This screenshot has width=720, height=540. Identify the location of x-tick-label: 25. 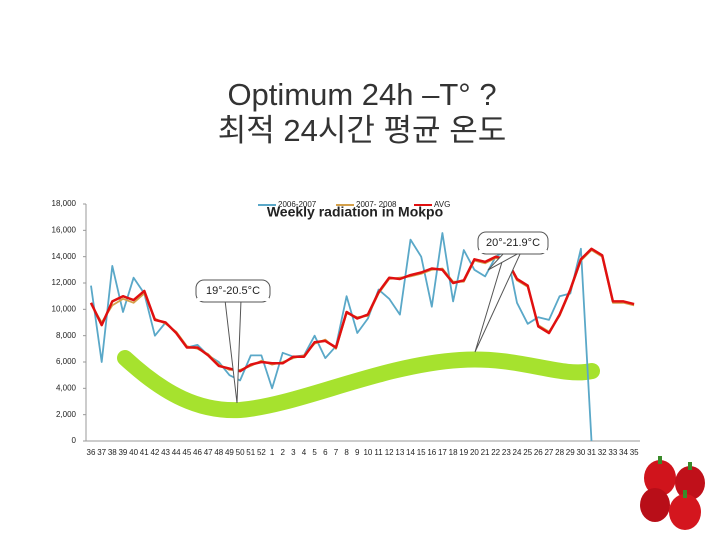
(527, 452).